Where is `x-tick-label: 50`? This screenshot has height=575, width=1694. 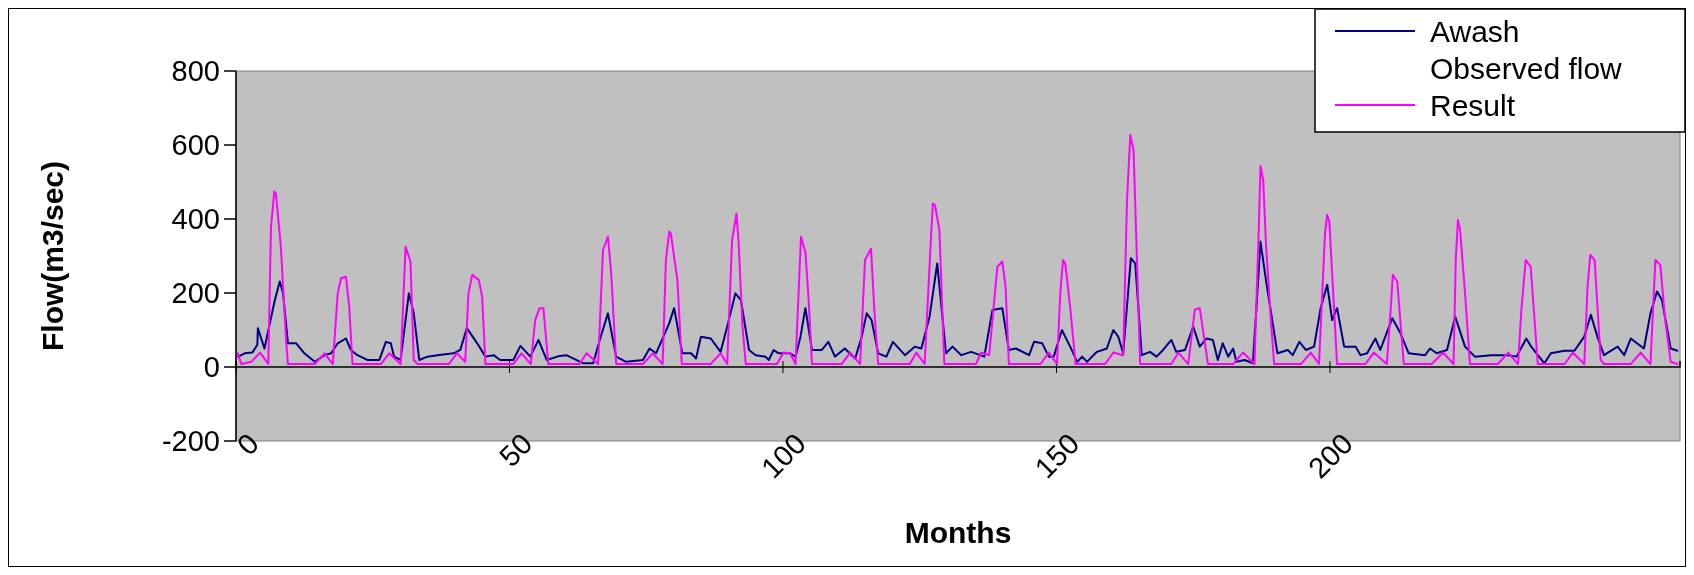 x-tick-label: 50 is located at coordinates (515, 450).